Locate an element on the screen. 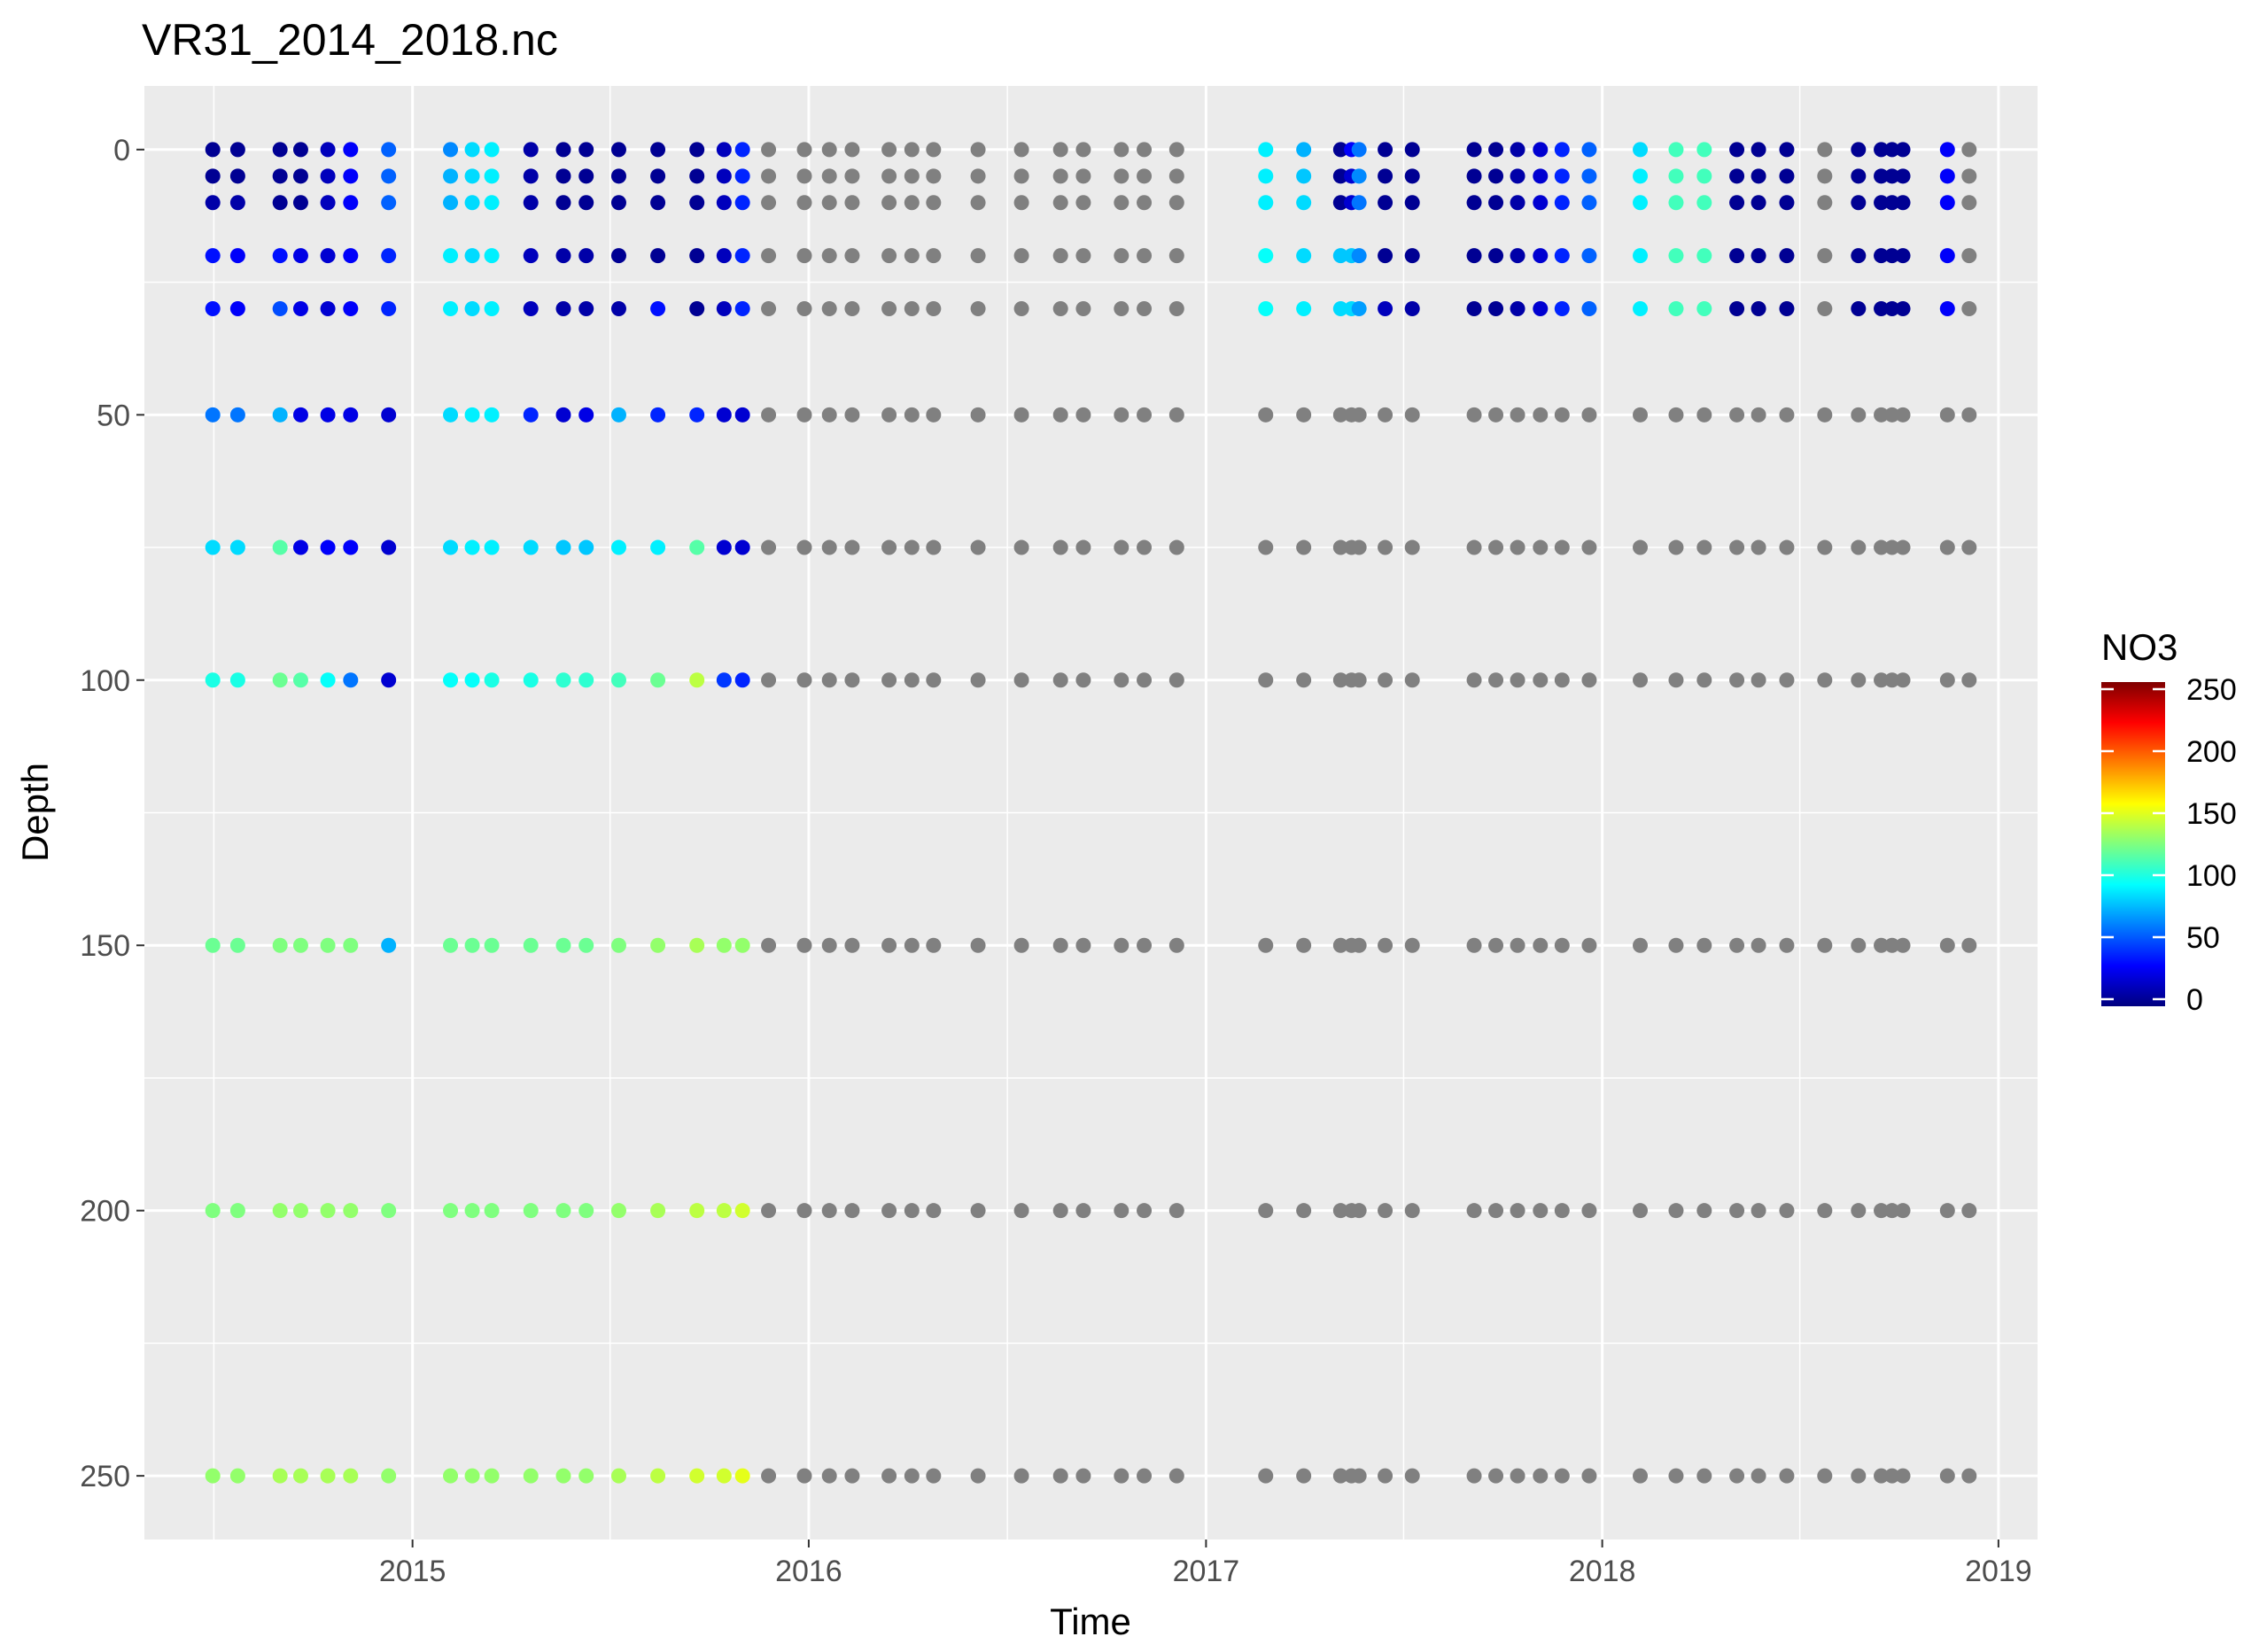 The width and height of the screenshot is (2259, 1652). x-tick-label: 2016 is located at coordinates (809, 1571).